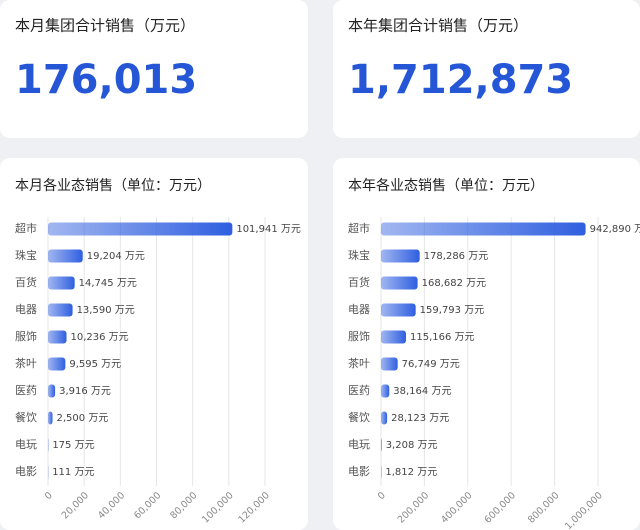 The width and height of the screenshot is (640, 530). Describe the element at coordinates (422, 391) in the screenshot. I see `value-label: 38,164 万元` at that location.